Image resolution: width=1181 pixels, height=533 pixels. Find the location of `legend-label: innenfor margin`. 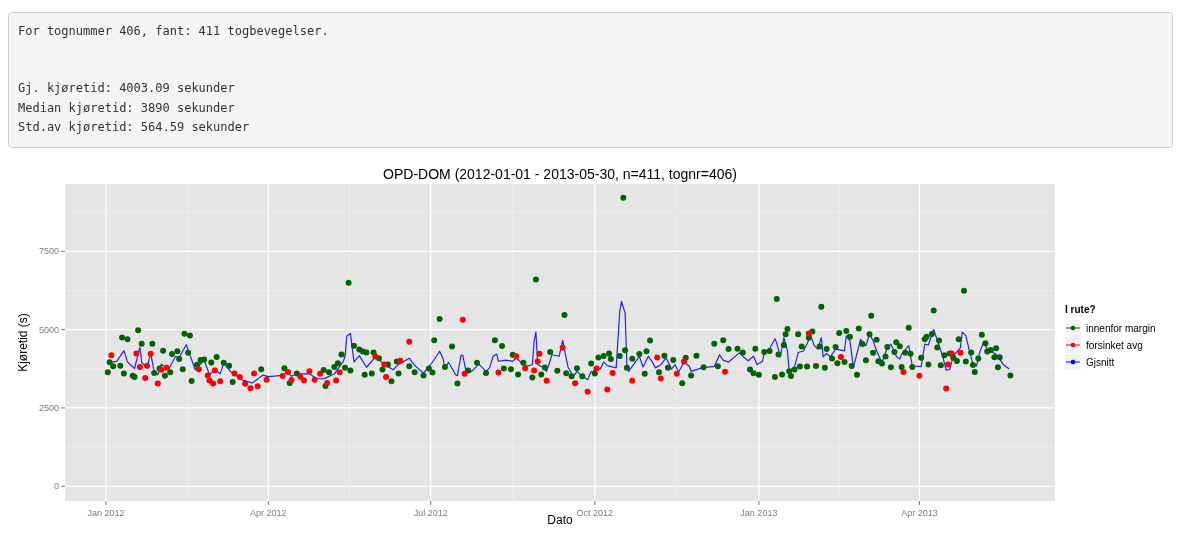

legend-label: innenfor margin is located at coordinates (1121, 328).